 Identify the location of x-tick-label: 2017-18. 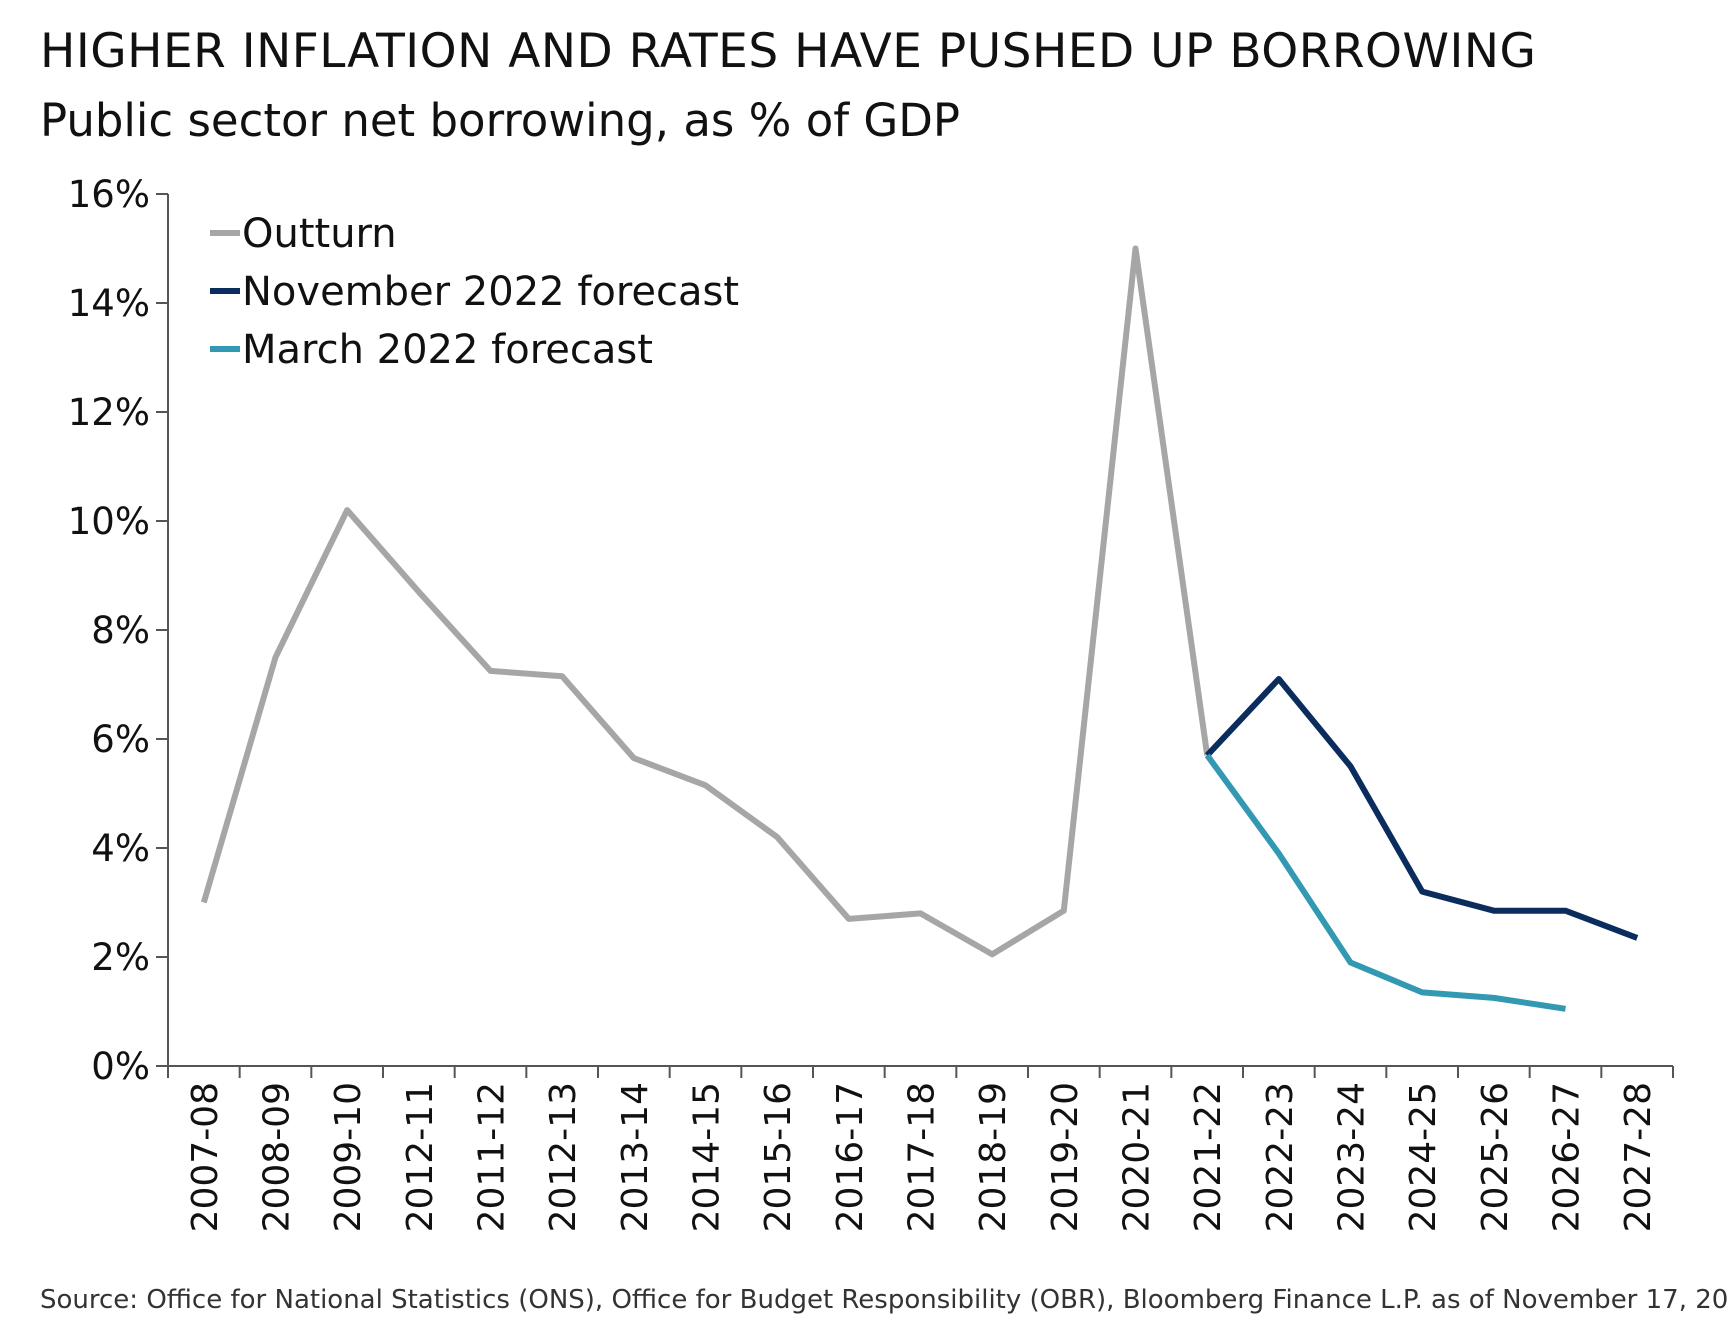
(922, 1157).